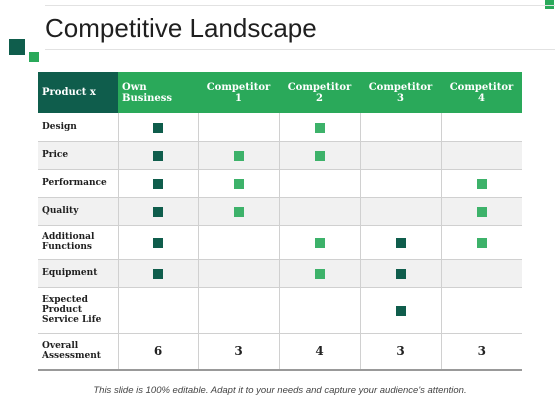 This screenshot has width=560, height=420. What do you see at coordinates (78, 273) in the screenshot?
I see `row-label: Equipment` at bounding box center [78, 273].